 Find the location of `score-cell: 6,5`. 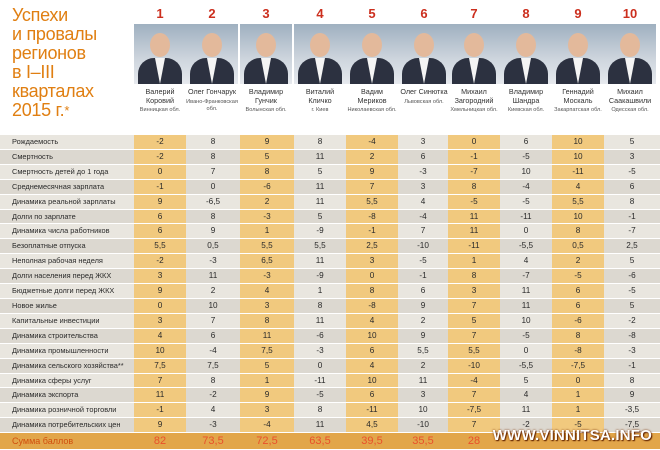

score-cell: 6,5 is located at coordinates (267, 261).